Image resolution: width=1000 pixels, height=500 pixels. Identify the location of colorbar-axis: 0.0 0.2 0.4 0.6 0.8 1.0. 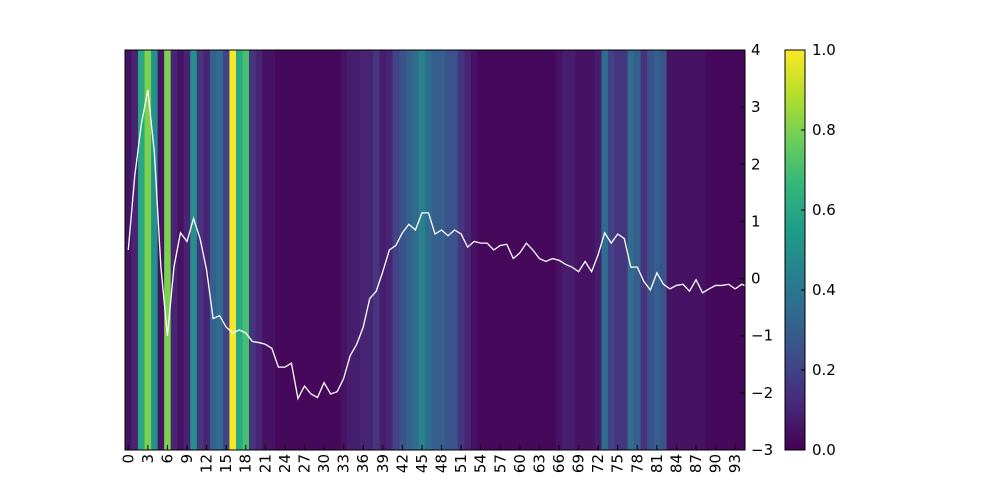
(818, 250).